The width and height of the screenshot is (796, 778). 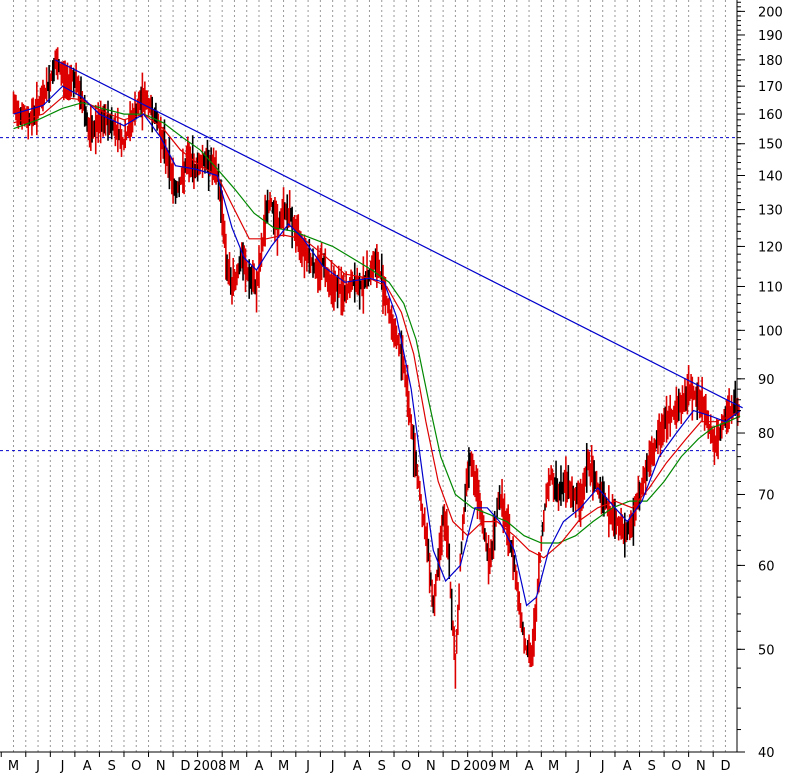 I want to click on y-tick-label: 160, so click(x=770, y=115).